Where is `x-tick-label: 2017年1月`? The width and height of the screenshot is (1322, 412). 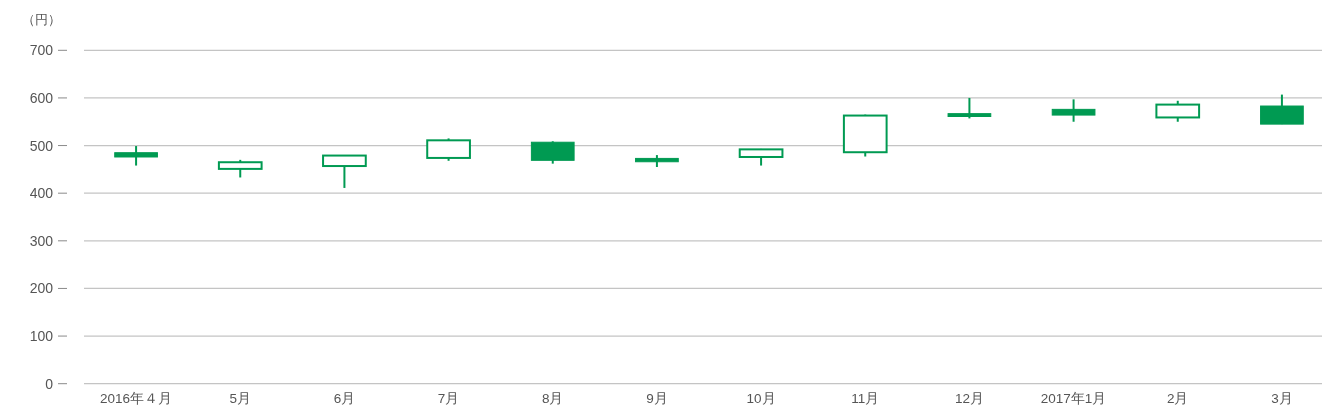 x-tick-label: 2017年1月 is located at coordinates (1073, 398).